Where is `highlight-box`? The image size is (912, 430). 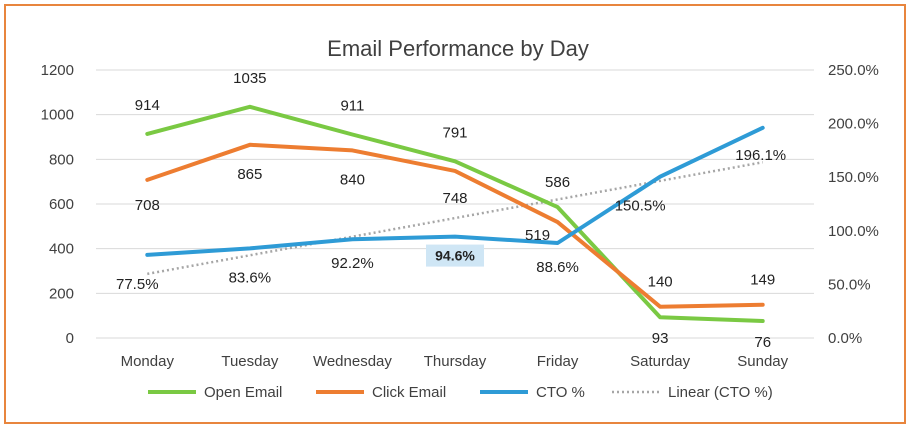 highlight-box is located at coordinates (455, 255).